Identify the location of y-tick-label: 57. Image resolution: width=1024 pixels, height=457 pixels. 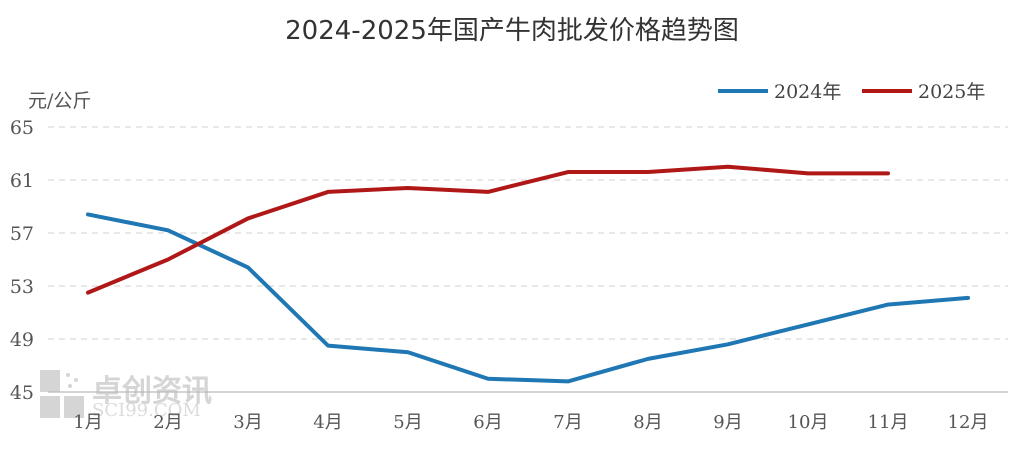
(22, 234).